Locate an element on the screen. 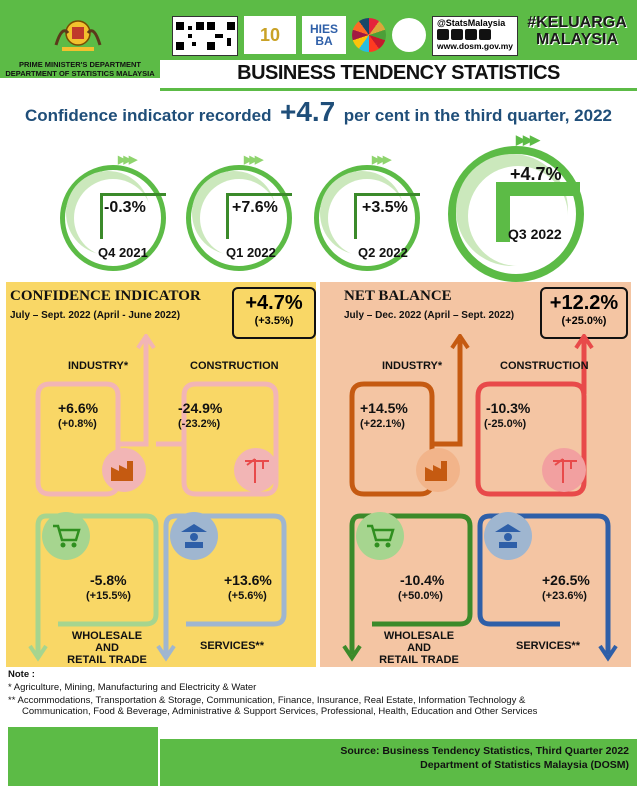 The width and height of the screenshot is (637, 786). hies-line-2: BA is located at coordinates (324, 41).